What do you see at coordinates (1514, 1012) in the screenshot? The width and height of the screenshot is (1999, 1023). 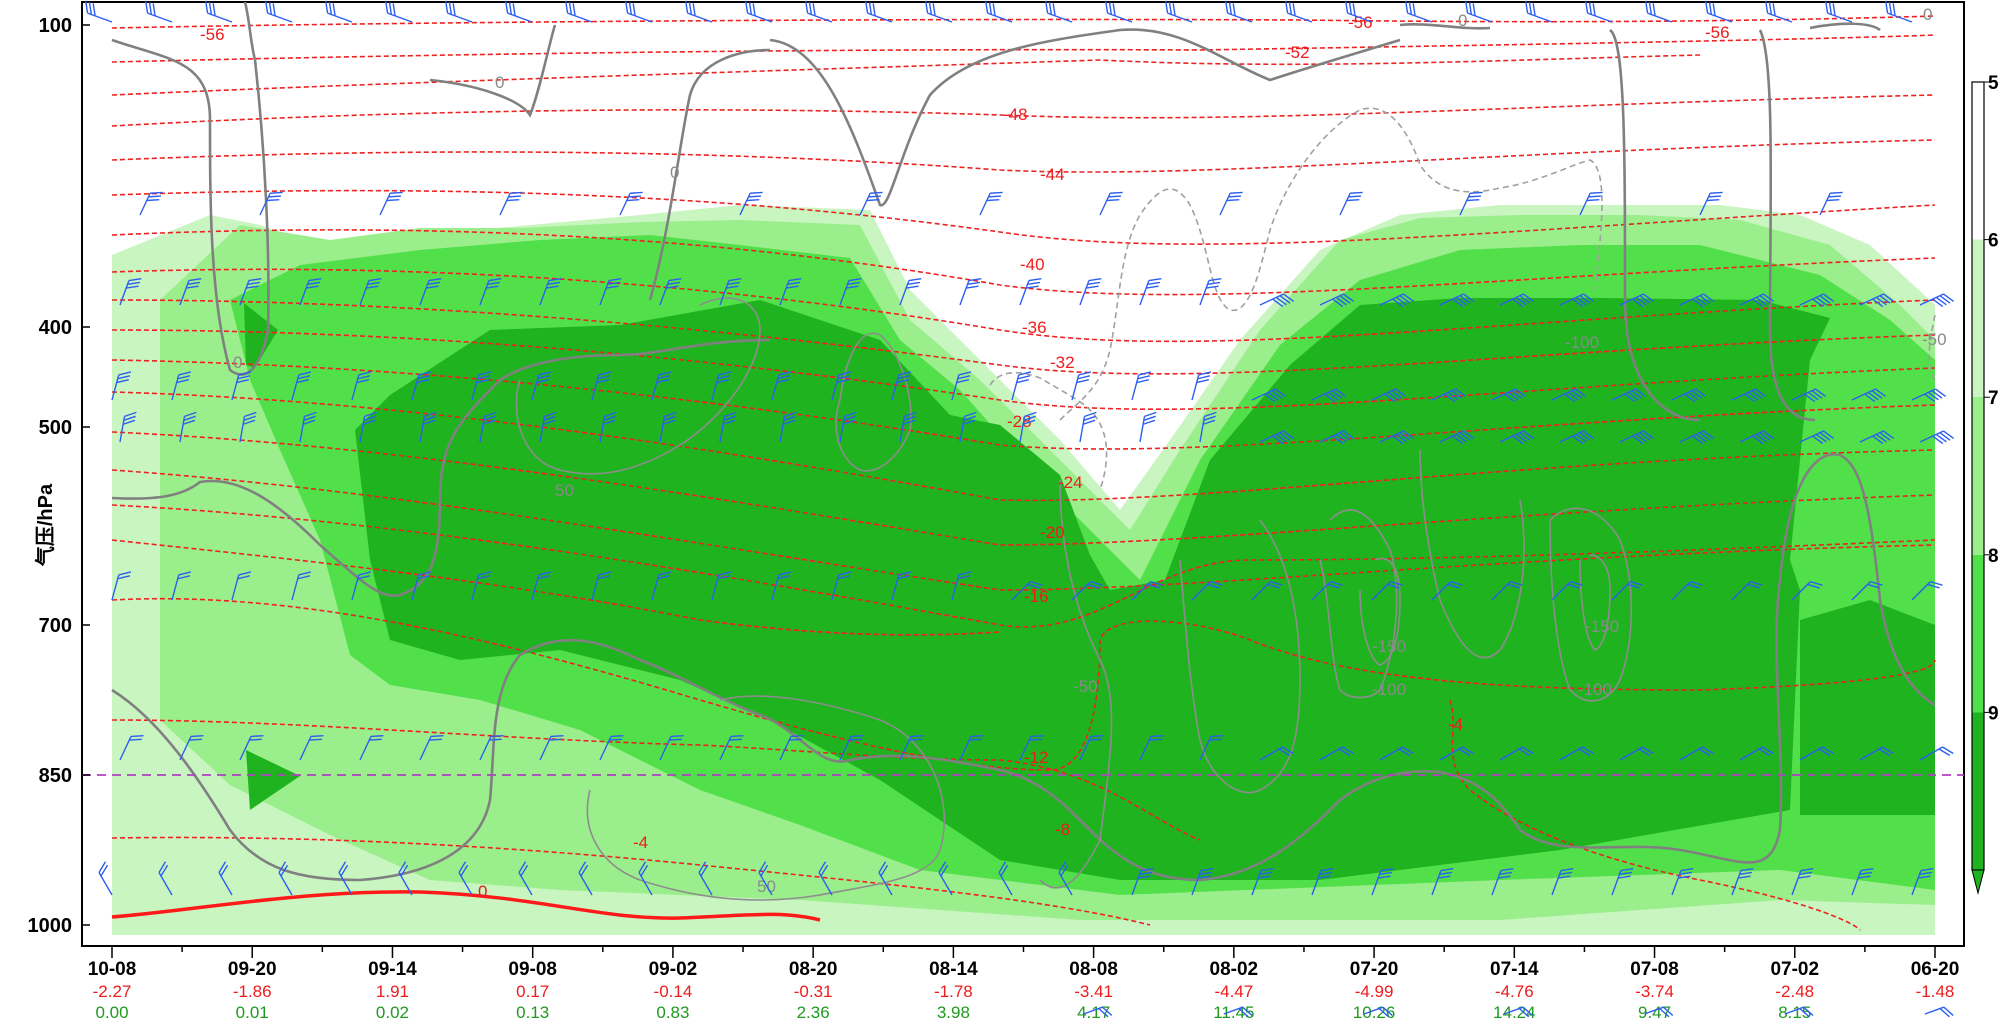 I see `precipitation-value: 14.24` at bounding box center [1514, 1012].